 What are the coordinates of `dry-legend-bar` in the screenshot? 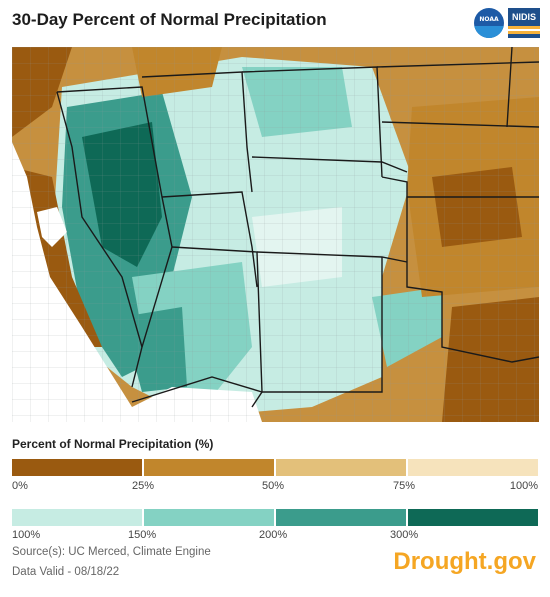 It's located at (275, 467).